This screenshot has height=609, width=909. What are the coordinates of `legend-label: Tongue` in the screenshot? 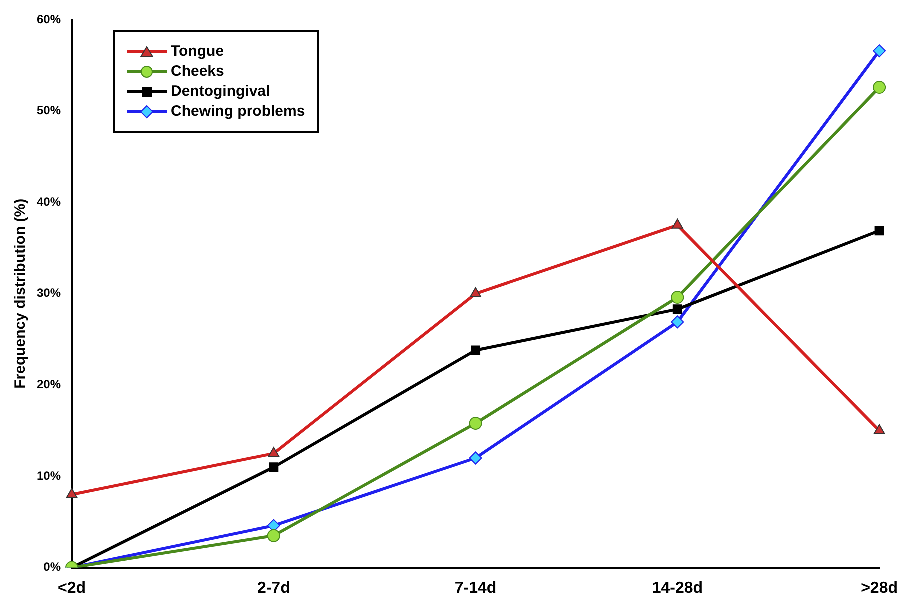 It's located at (197, 51).